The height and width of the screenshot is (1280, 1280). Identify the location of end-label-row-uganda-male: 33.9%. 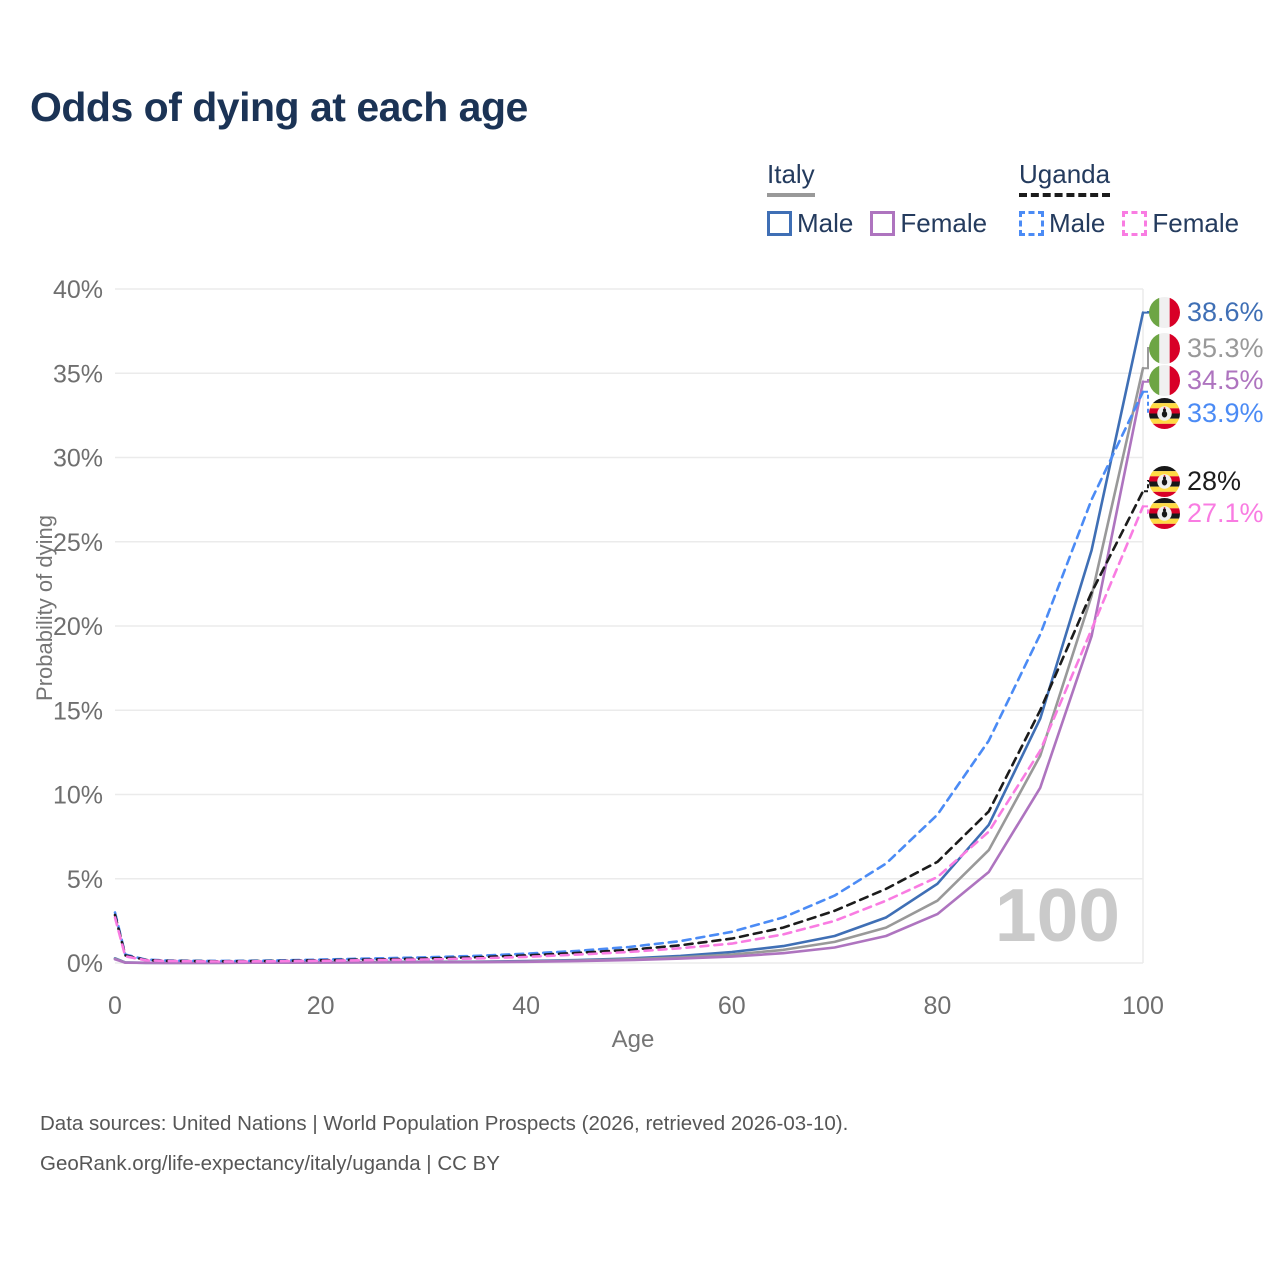
(1206, 413).